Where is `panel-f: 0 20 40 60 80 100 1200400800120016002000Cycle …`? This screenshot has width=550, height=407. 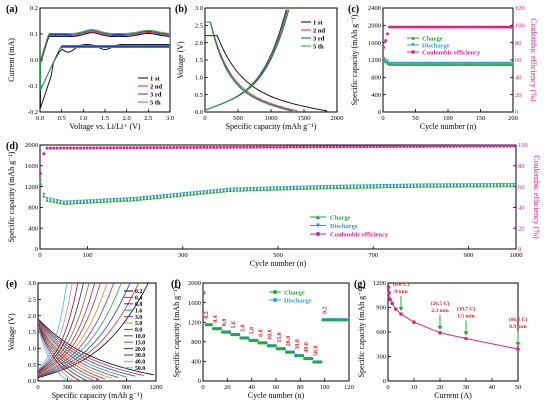 panel-f: 0 20 40 60 80 100 1200400800120016002000Cycle … is located at coordinates (262, 339).